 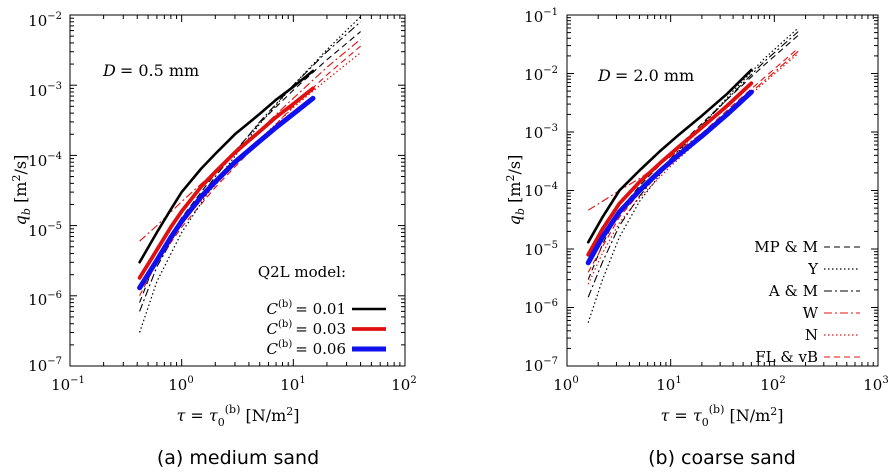 I want to click on b-ytick-label: 10⁻⁶, so click(x=541, y=307).